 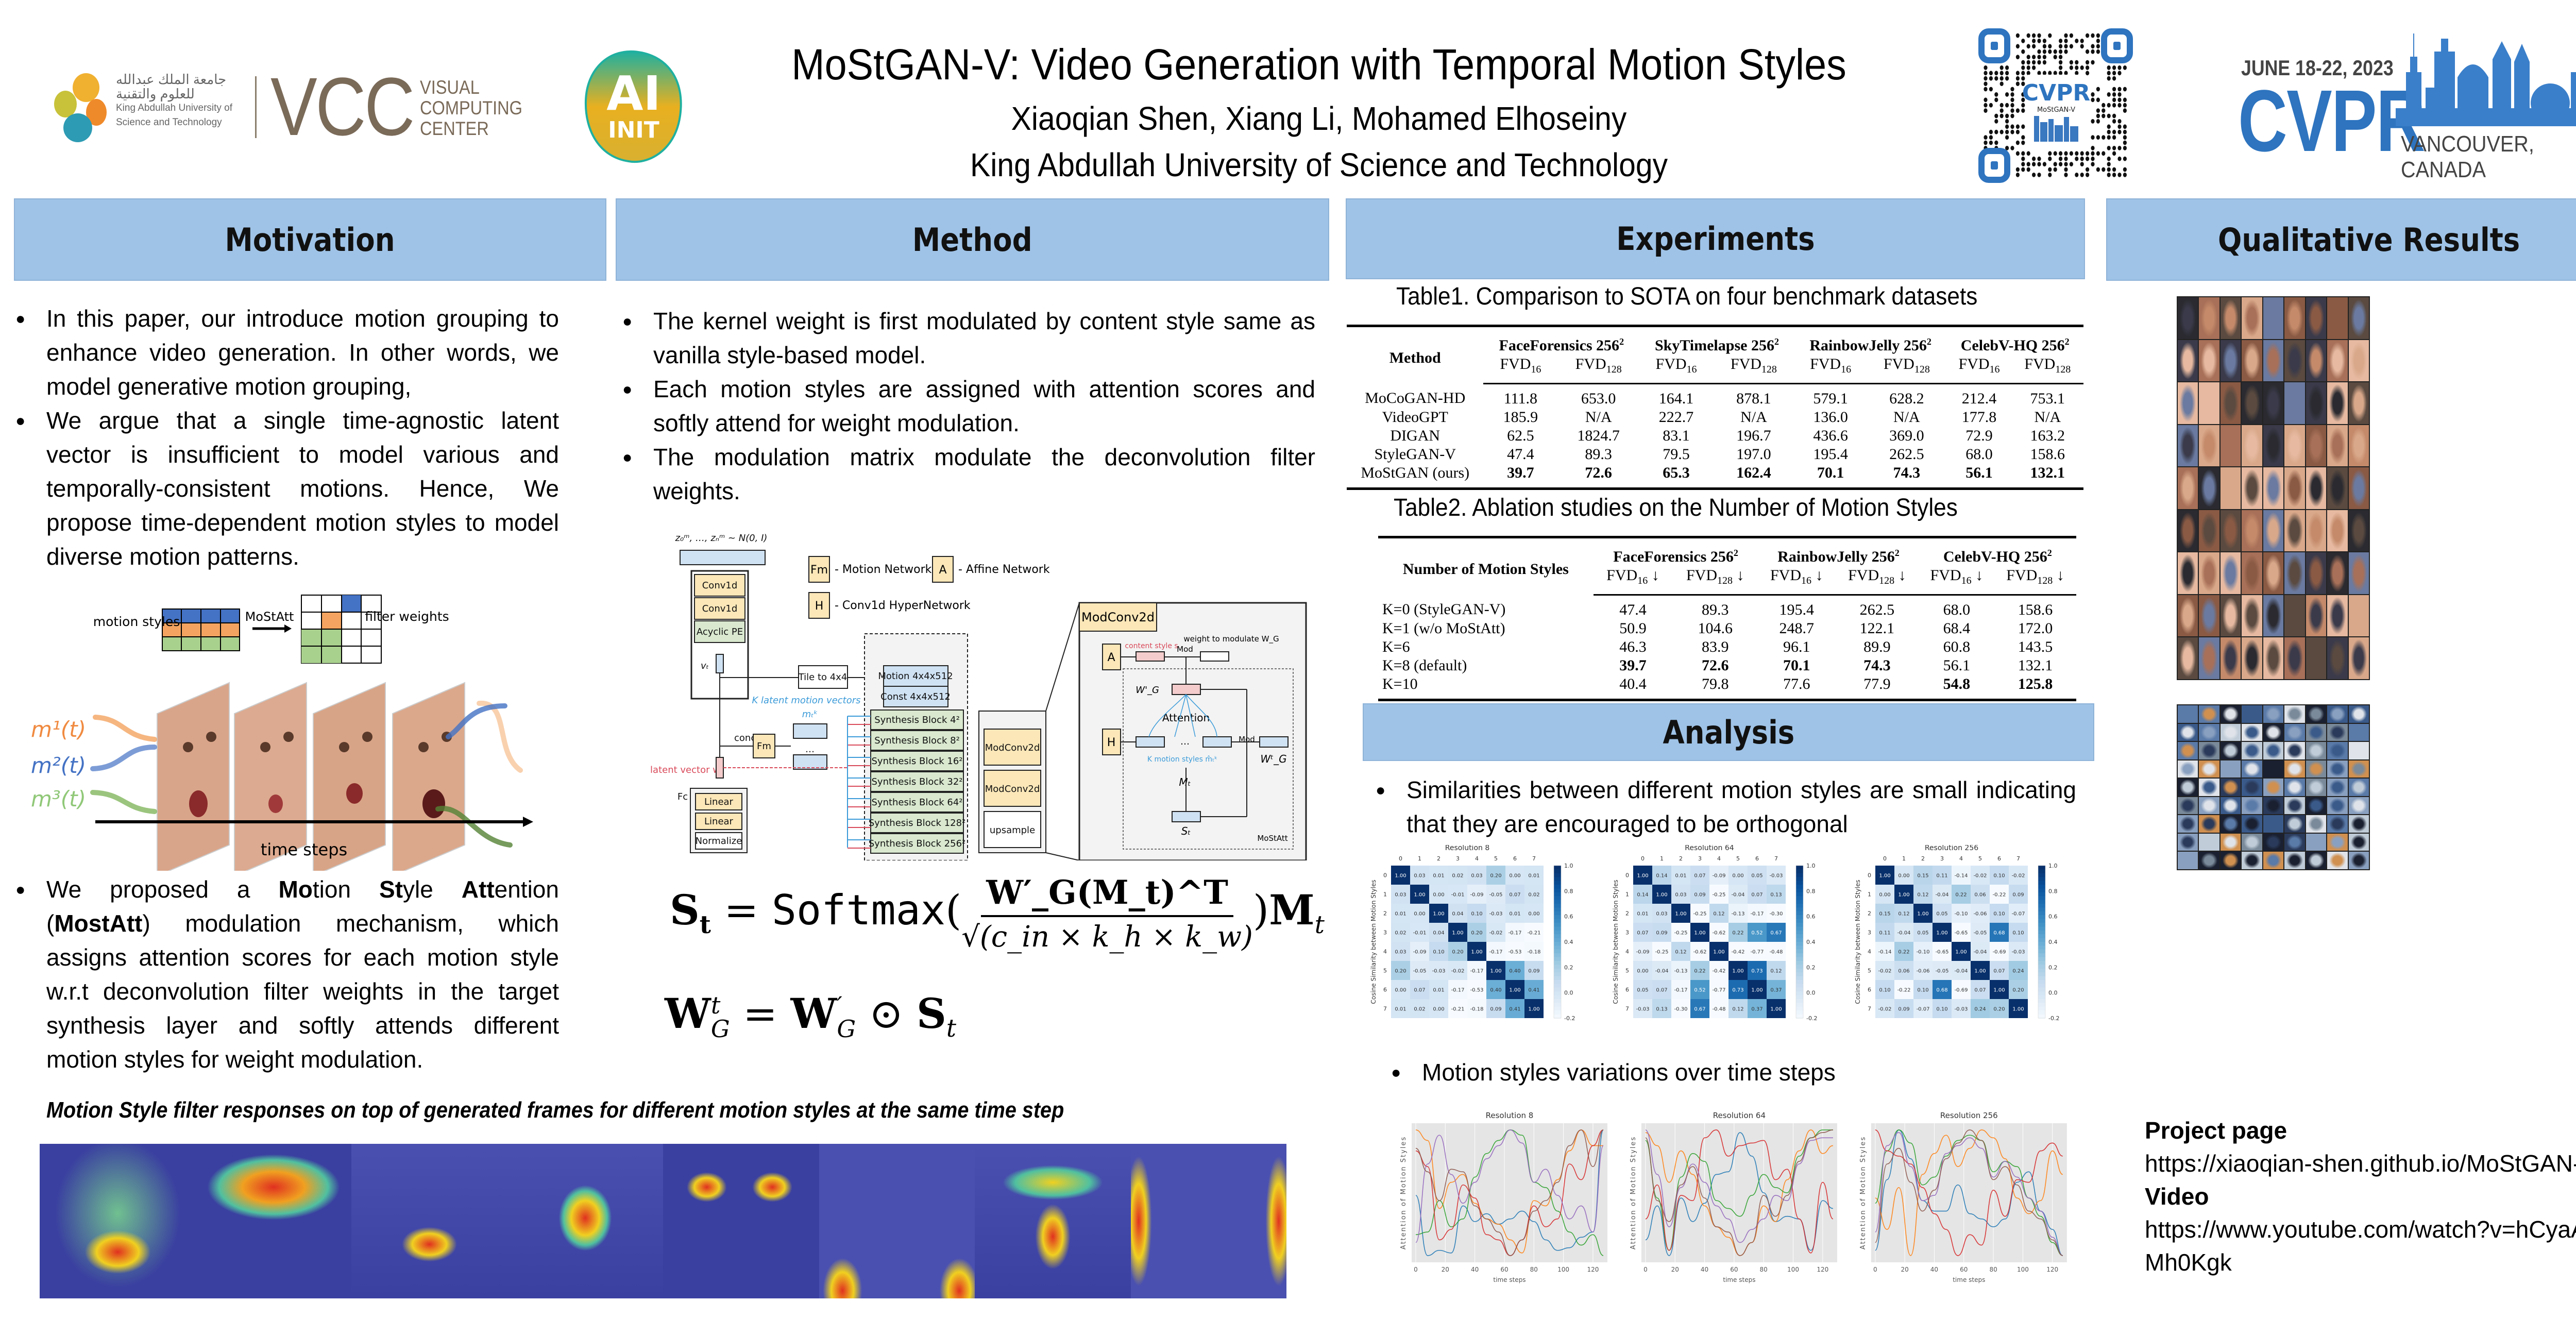 I want to click on value-cell: 39.7, so click(x=1633, y=665).